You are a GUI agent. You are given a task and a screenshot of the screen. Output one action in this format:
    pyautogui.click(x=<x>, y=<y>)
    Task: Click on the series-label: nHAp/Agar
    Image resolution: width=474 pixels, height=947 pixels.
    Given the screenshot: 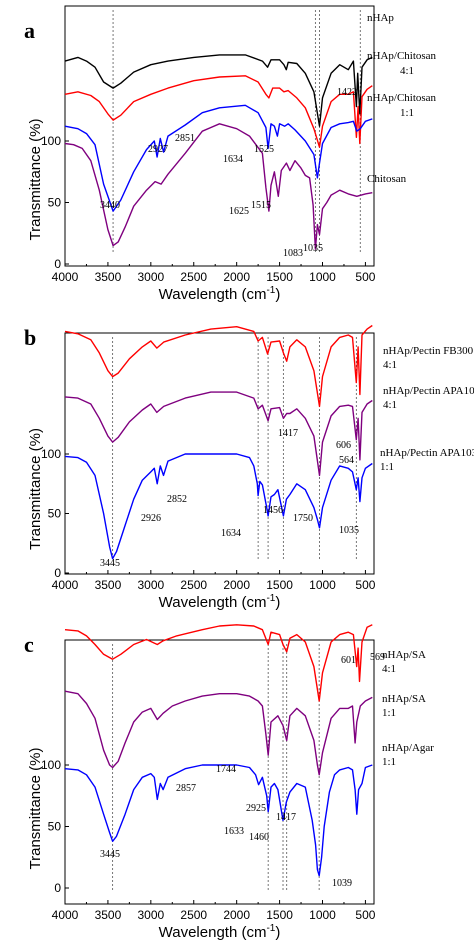 What is the action you would take?
    pyautogui.click(x=408, y=748)
    